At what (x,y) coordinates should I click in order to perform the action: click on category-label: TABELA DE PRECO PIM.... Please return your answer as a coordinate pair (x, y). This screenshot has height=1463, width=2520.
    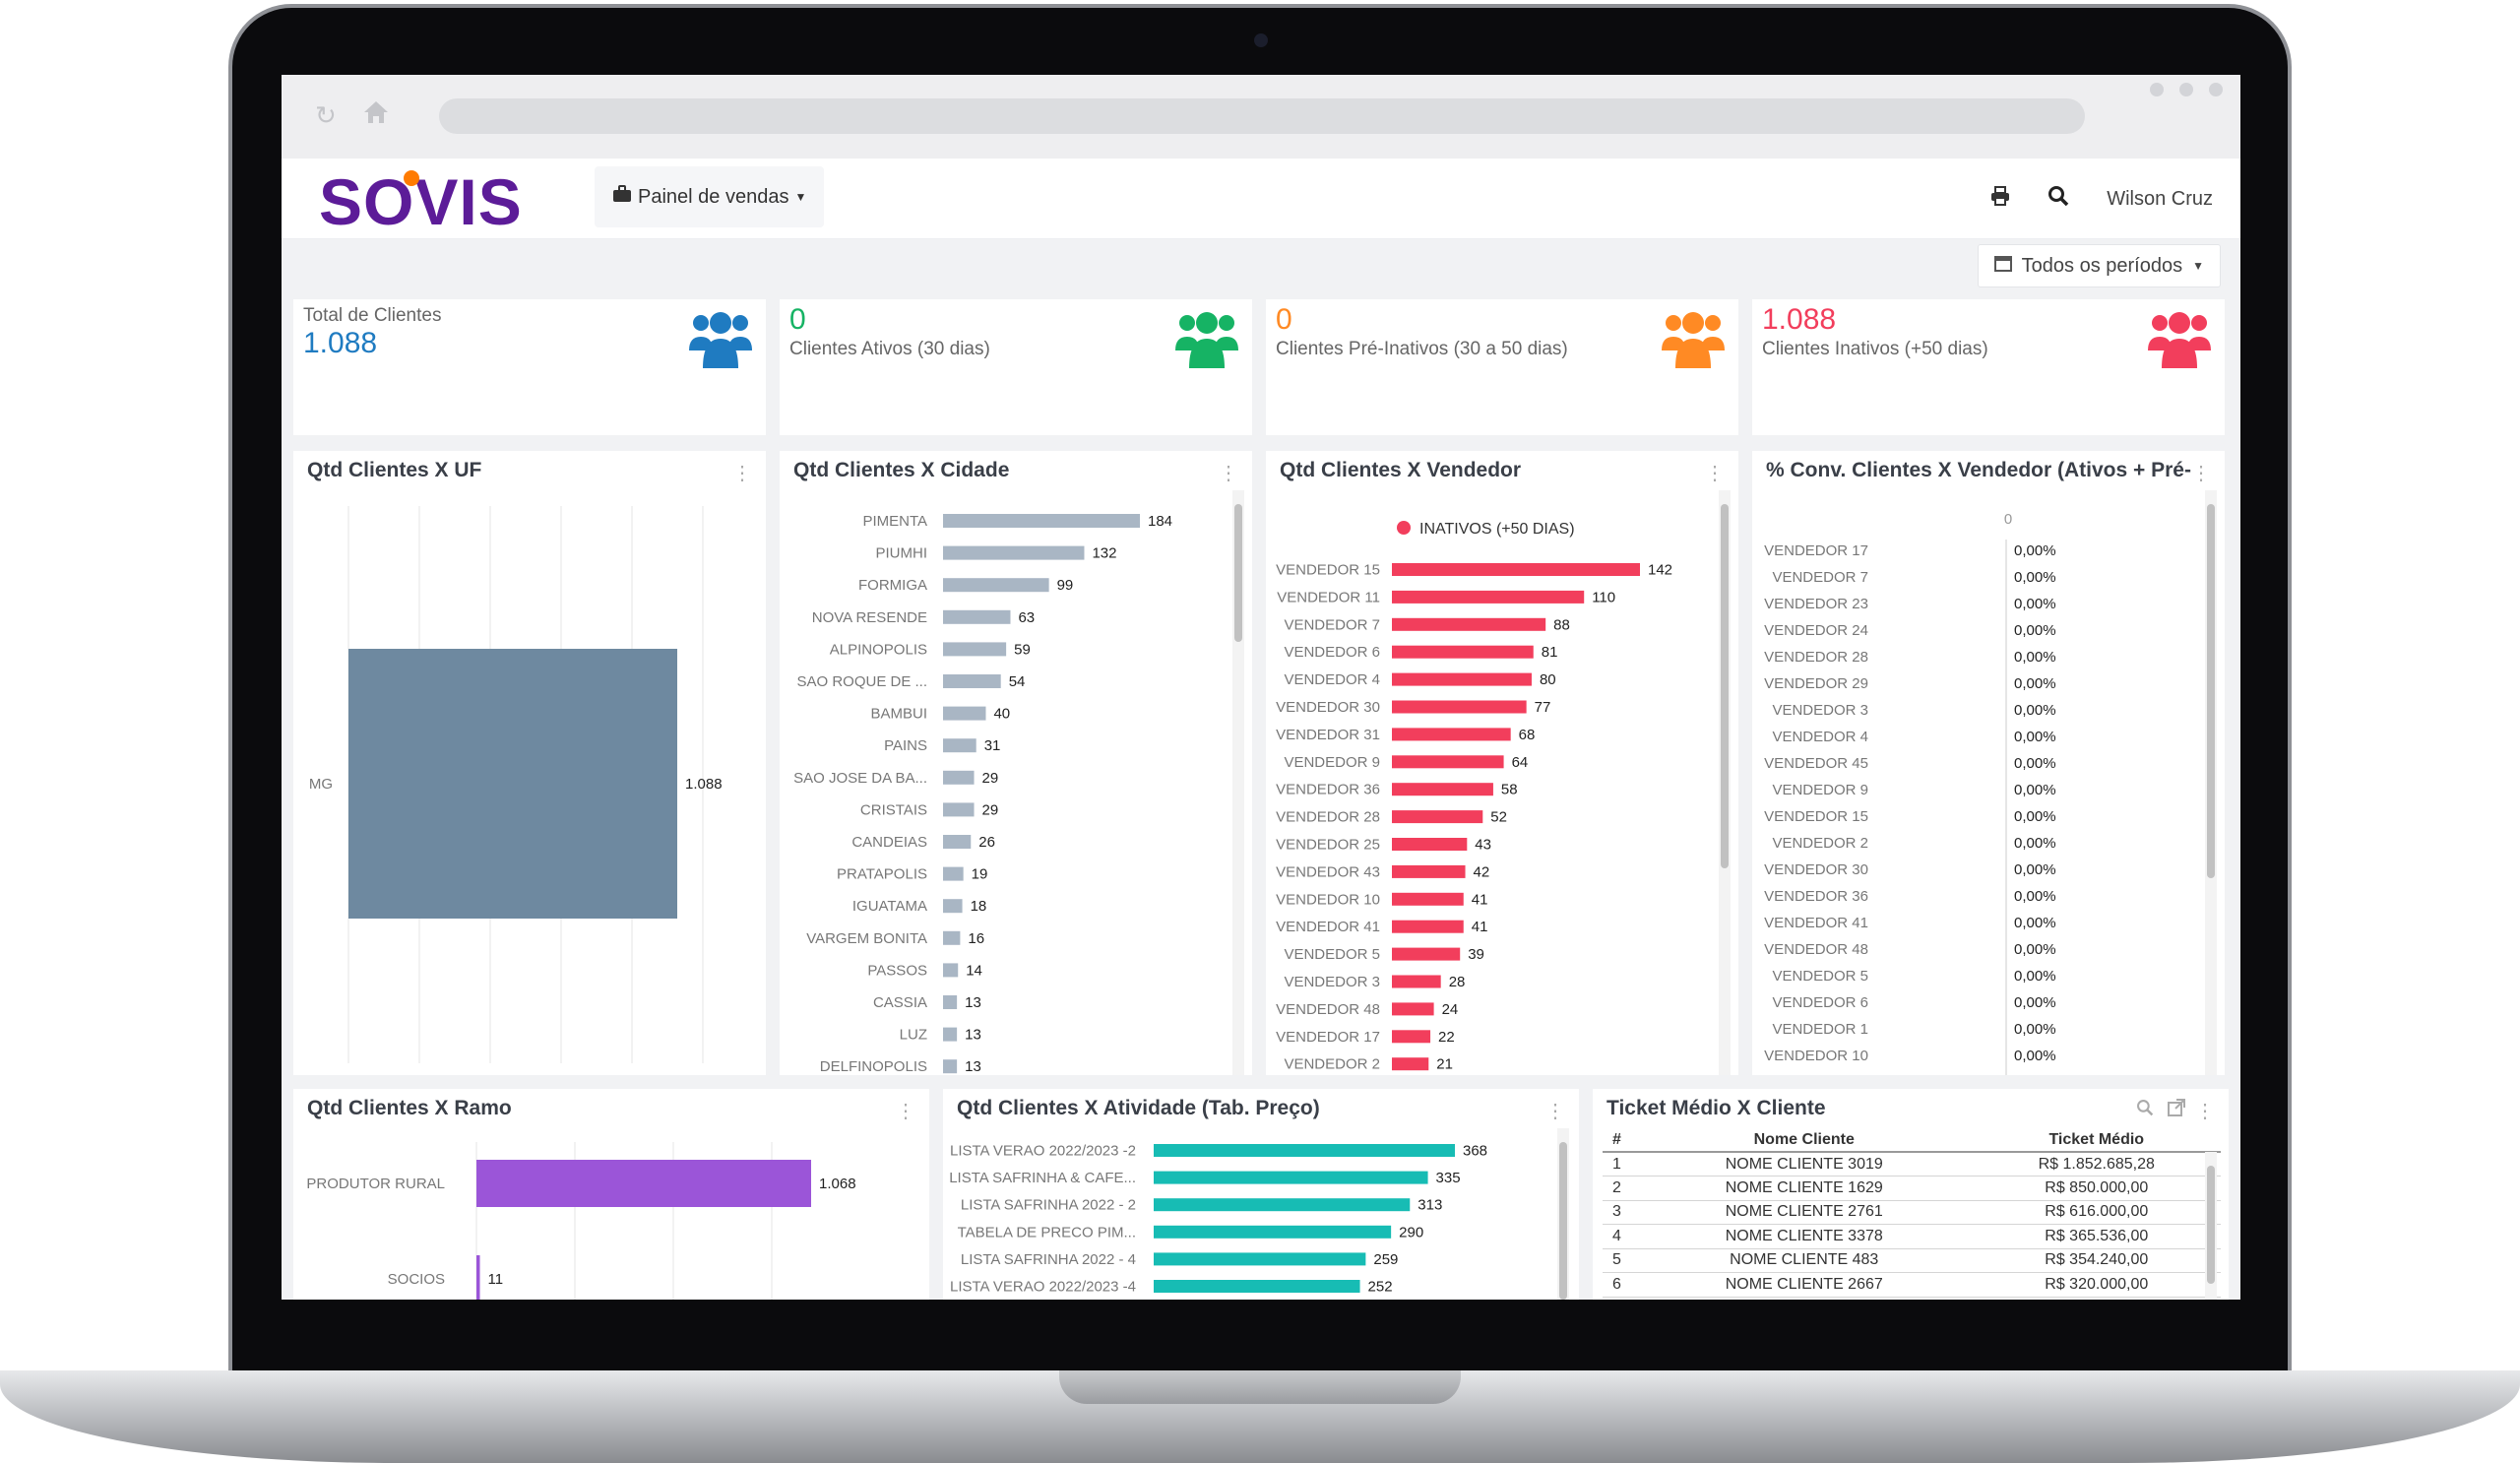
    Looking at the image, I should click on (1047, 1232).